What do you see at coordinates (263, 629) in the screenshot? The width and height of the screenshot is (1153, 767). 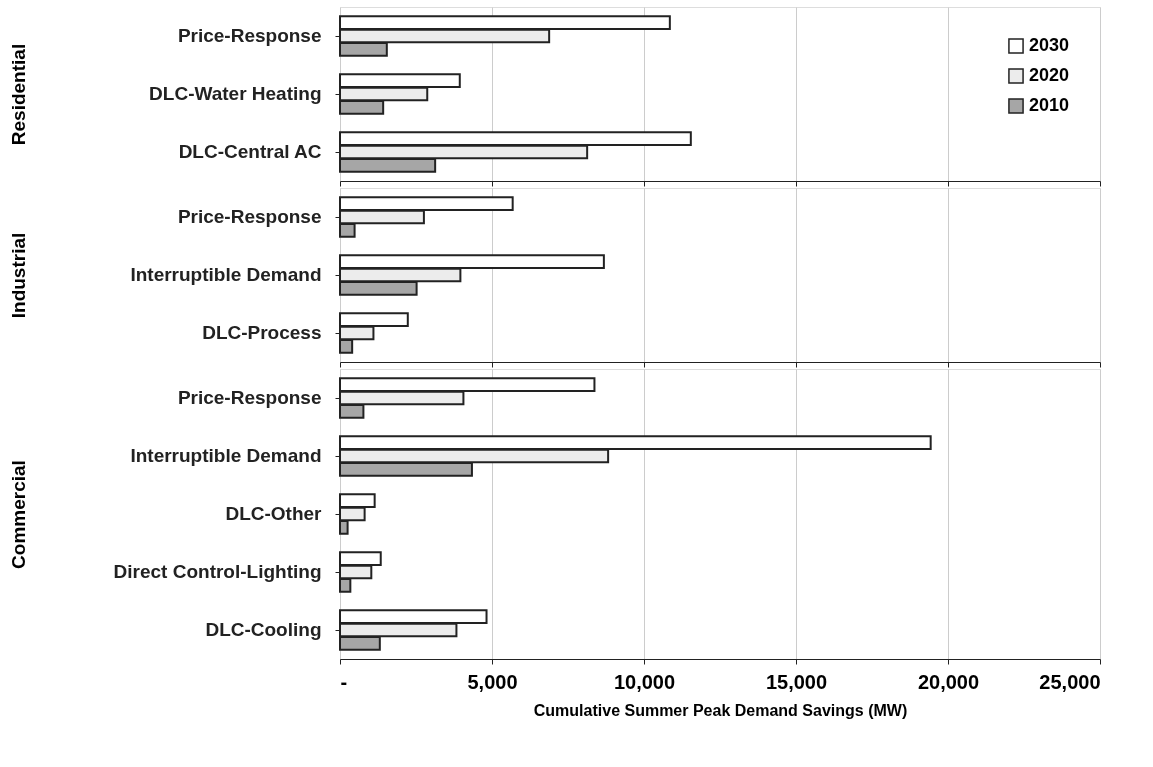 I see `y-tick-label: DLC-Cooling` at bounding box center [263, 629].